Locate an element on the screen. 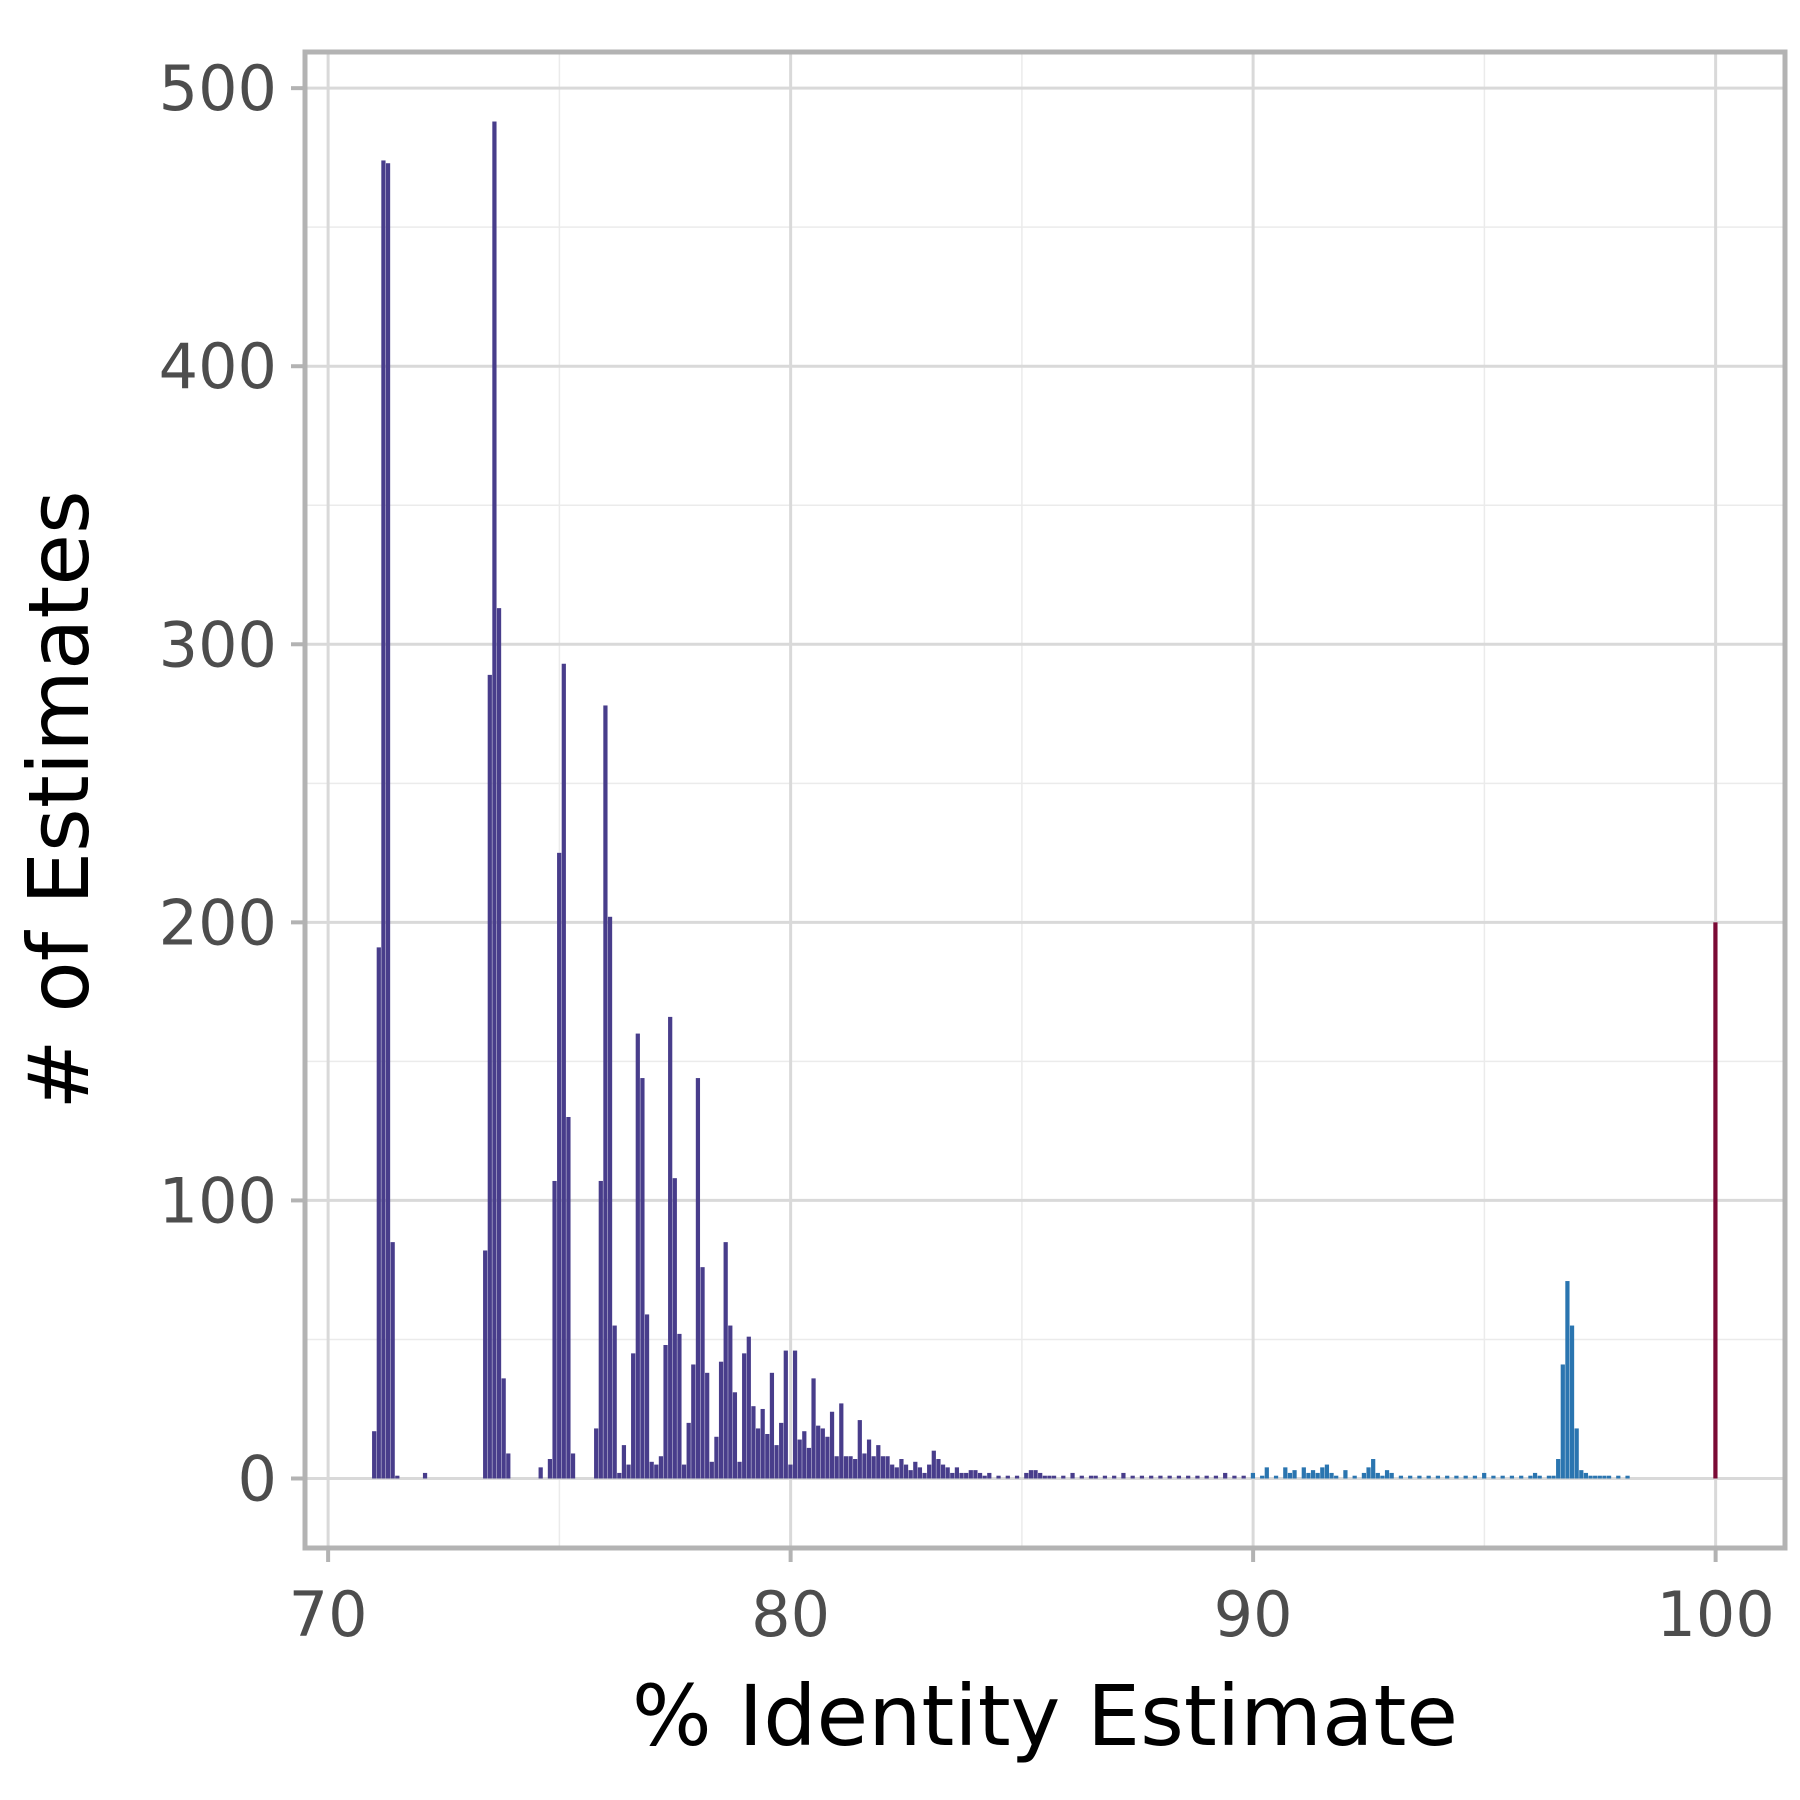 This screenshot has height=1800, width=1800. y-tick-label: 400 is located at coordinates (218, 366).